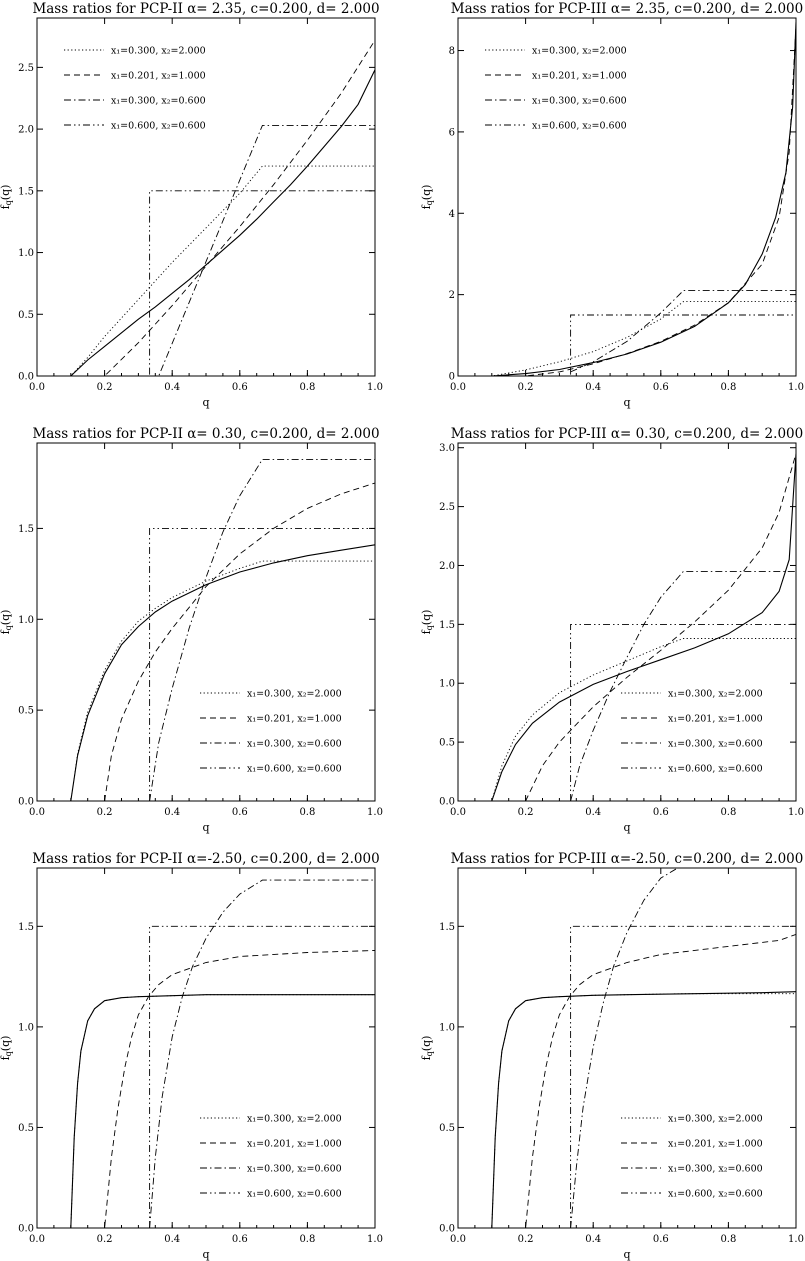 This screenshot has width=805, height=1261. I want to click on y-tick-label: 0, so click(452, 377).